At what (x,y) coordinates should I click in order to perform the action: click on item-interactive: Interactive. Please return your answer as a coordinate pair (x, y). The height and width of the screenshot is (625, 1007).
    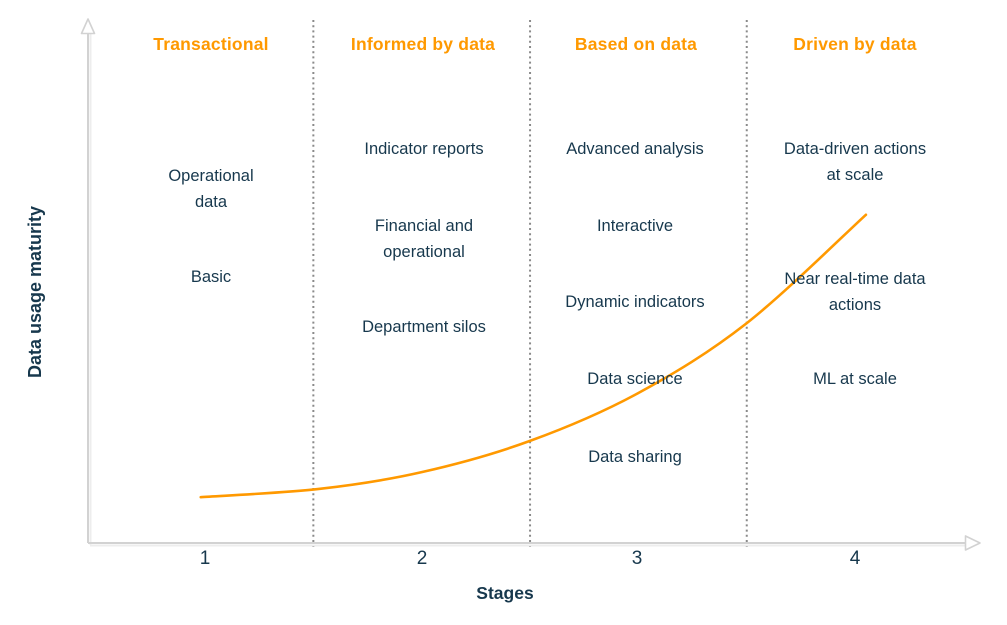
    Looking at the image, I should click on (635, 226).